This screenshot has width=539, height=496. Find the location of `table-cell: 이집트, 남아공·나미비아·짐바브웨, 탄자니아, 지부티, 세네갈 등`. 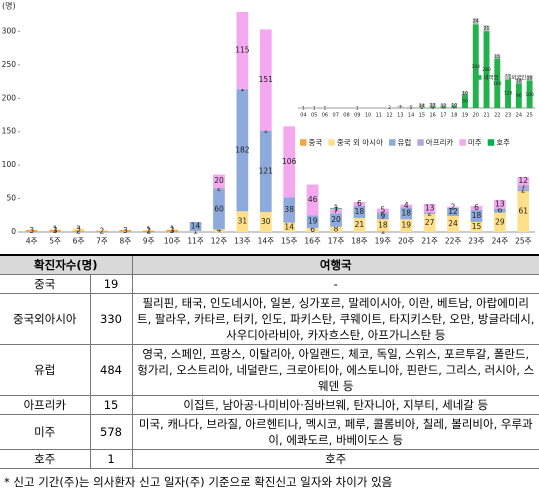

table-cell: 이집트, 남아공·나미비아·짐바브웨, 탄자니아, 지부티, 세네갈 등 is located at coordinates (335, 405).